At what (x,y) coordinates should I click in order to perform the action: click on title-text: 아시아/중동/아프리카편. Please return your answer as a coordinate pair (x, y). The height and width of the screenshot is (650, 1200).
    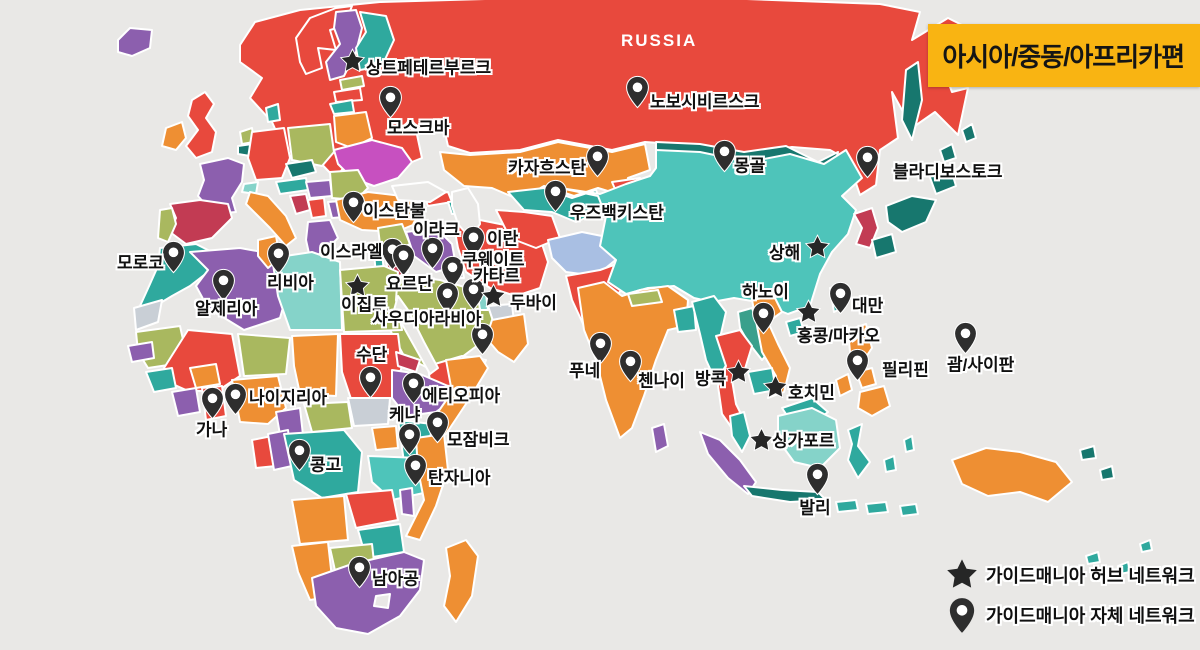
    Looking at the image, I should click on (1063, 57).